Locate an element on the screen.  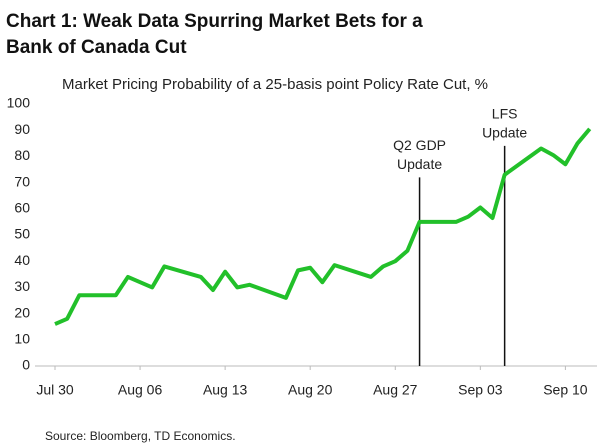
x-tick-label: Sep 03 is located at coordinates (480, 390).